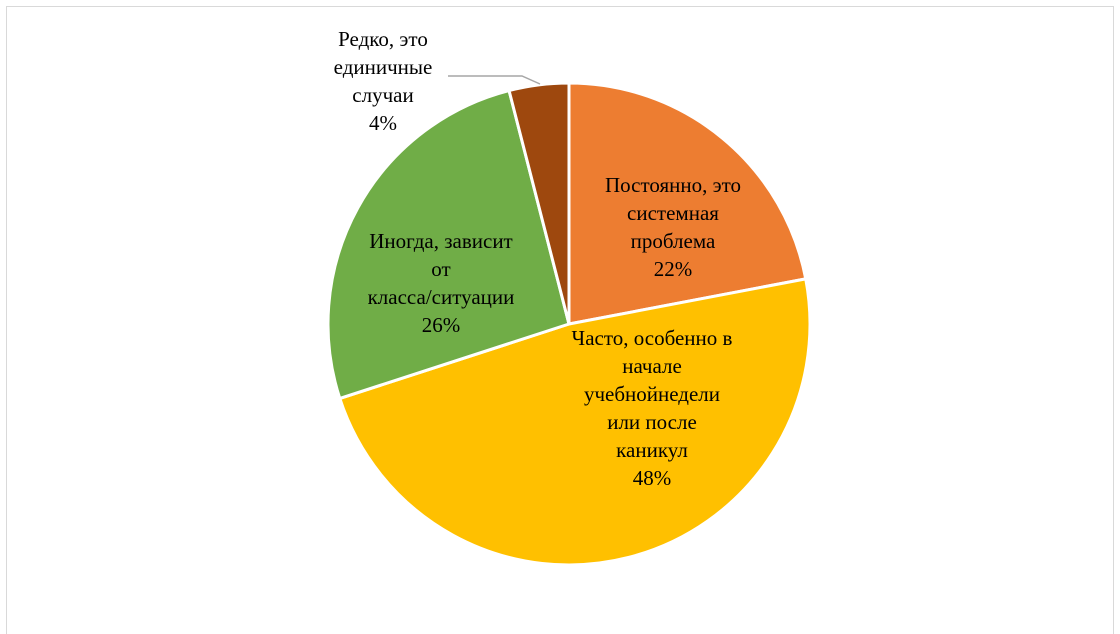 The height and width of the screenshot is (634, 1120). Describe the element at coordinates (383, 123) in the screenshot. I see `data-label-value: 4%` at that location.